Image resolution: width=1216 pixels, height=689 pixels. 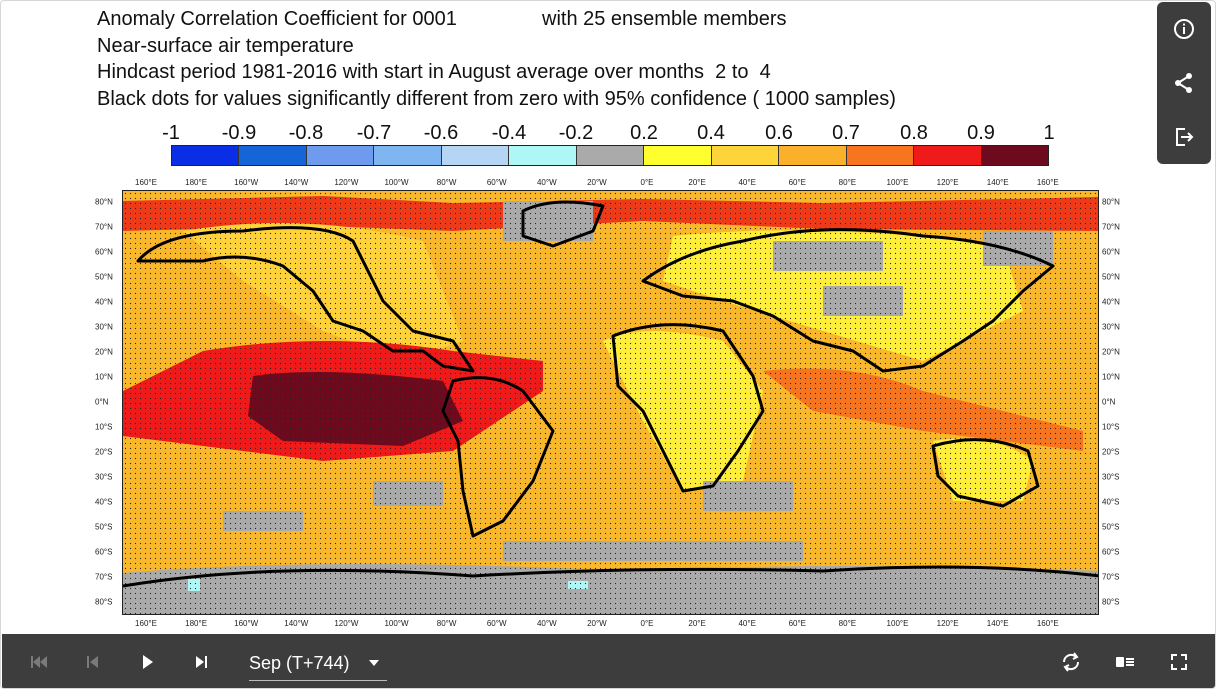 I want to click on info-button, so click(x=1184, y=29).